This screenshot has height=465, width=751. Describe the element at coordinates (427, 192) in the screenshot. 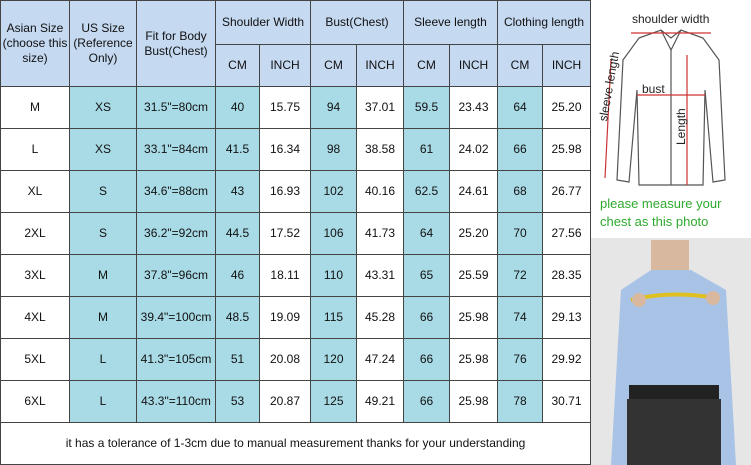

I see `data-cell: 62.5` at that location.